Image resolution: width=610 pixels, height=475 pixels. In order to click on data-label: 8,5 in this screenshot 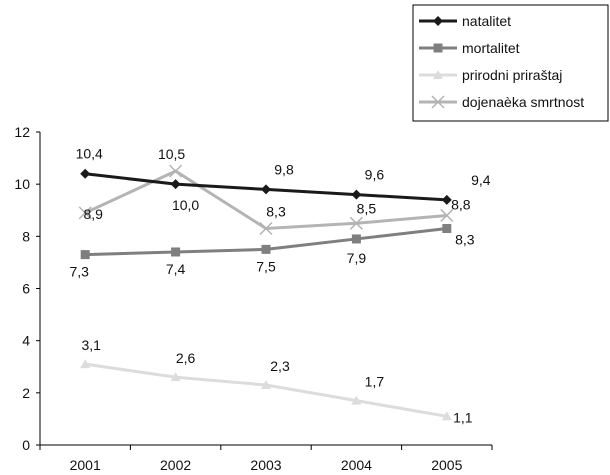, I will do `click(367, 208)`.